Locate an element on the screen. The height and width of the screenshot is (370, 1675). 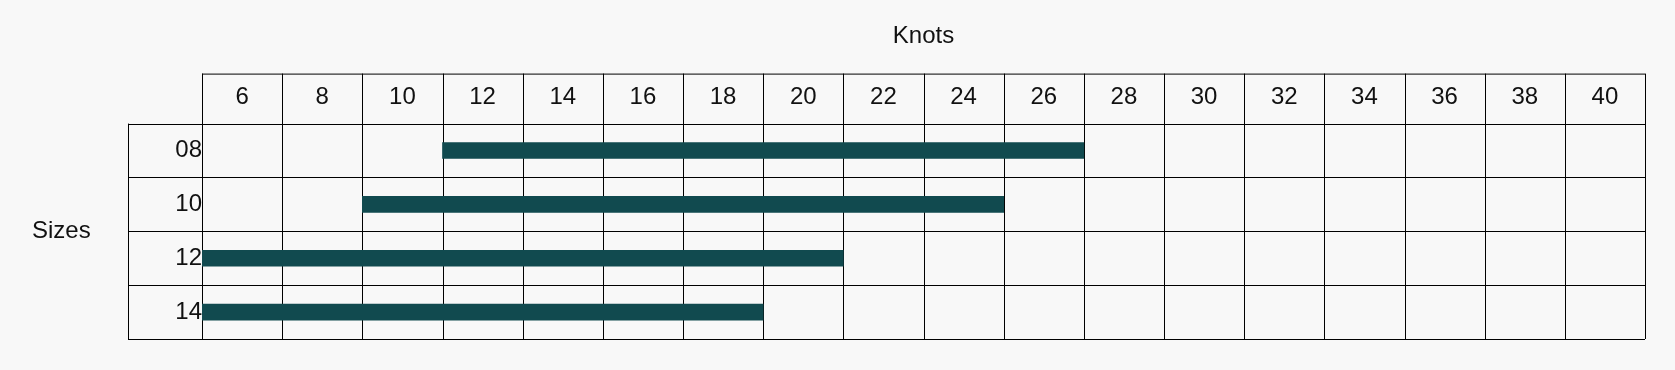
x-tick-label: 14 is located at coordinates (563, 95).